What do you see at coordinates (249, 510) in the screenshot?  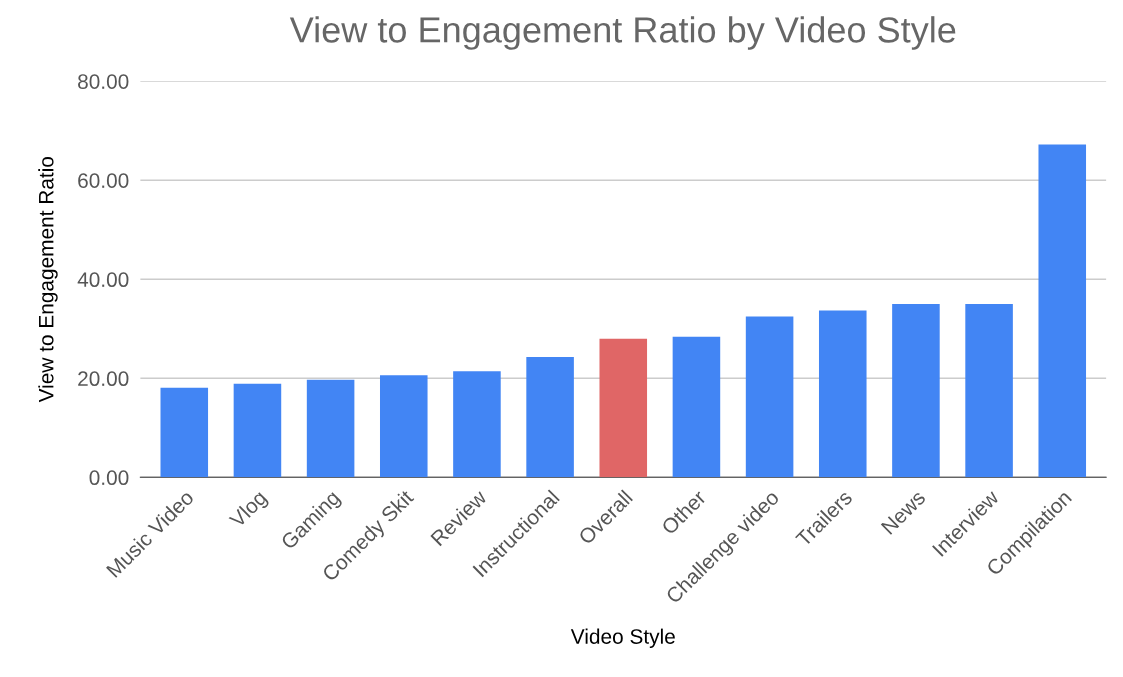 I see `x-tick-label: Vlog` at bounding box center [249, 510].